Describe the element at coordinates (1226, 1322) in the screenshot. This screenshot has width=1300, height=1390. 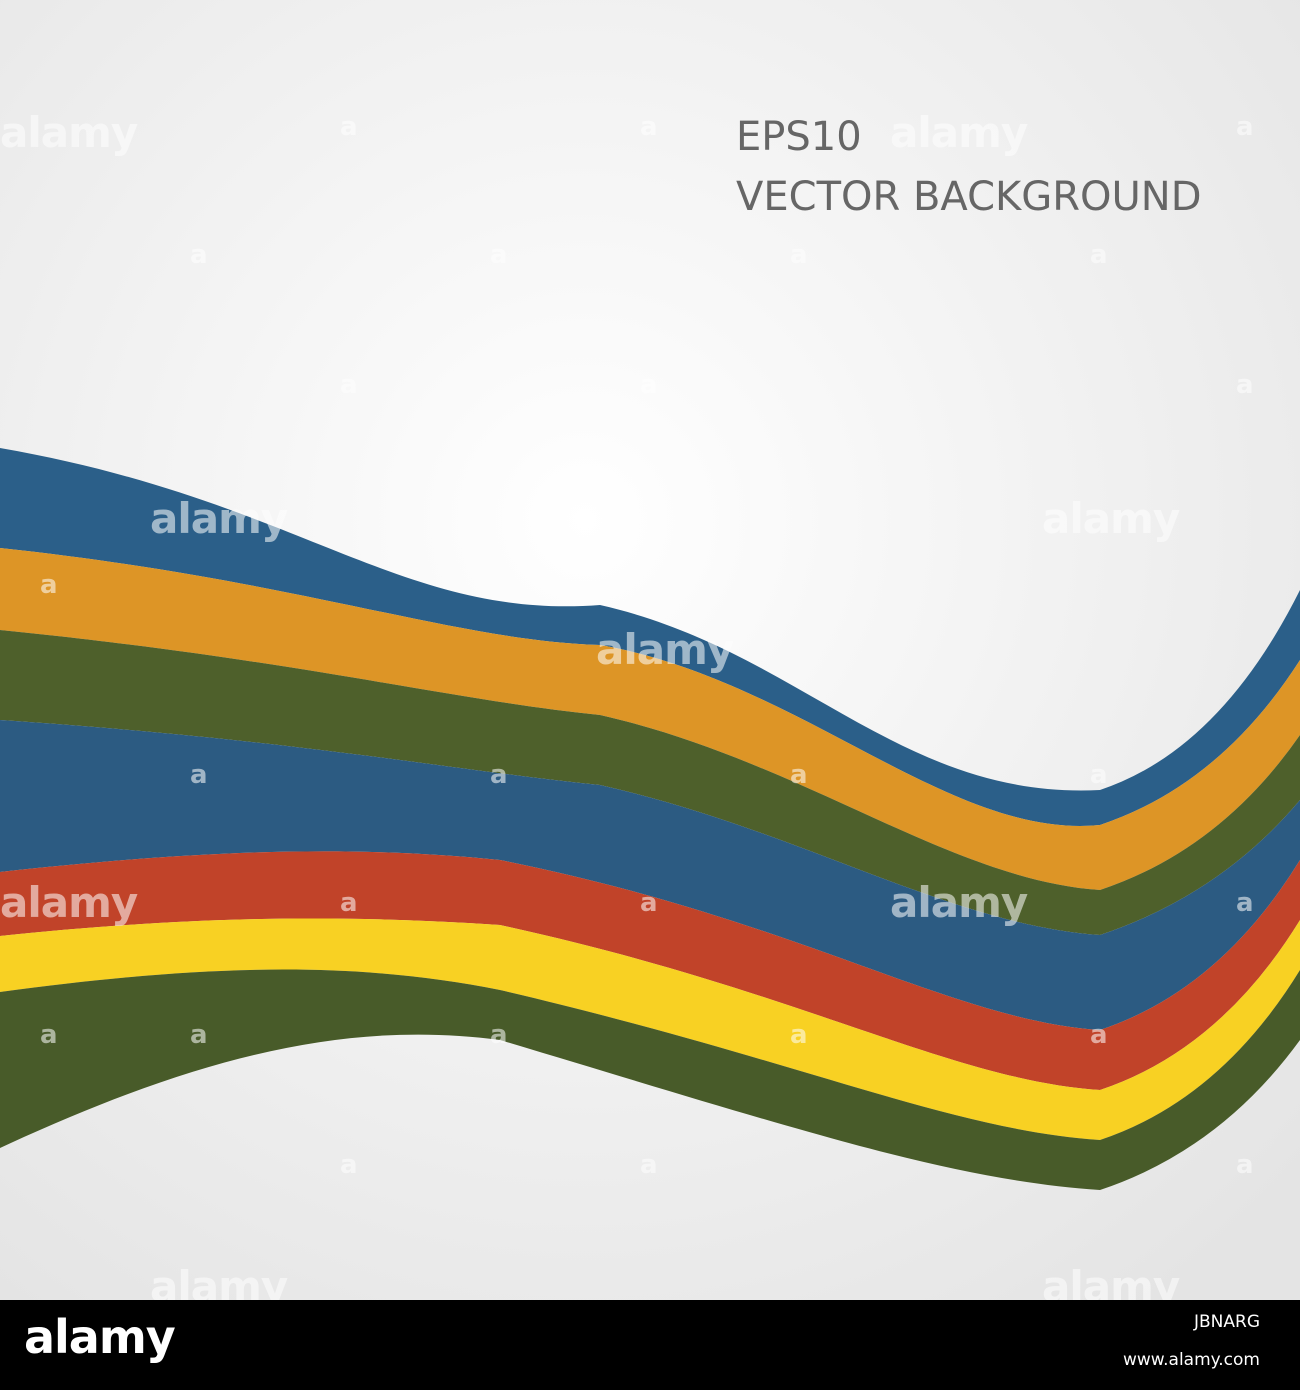
I see `image-id: JBNARG` at that location.